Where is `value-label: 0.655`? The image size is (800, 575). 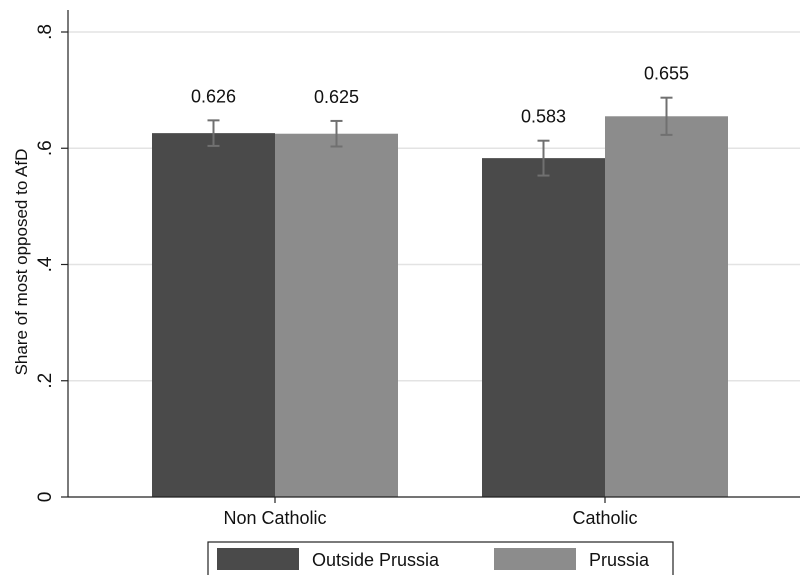 value-label: 0.655 is located at coordinates (666, 74).